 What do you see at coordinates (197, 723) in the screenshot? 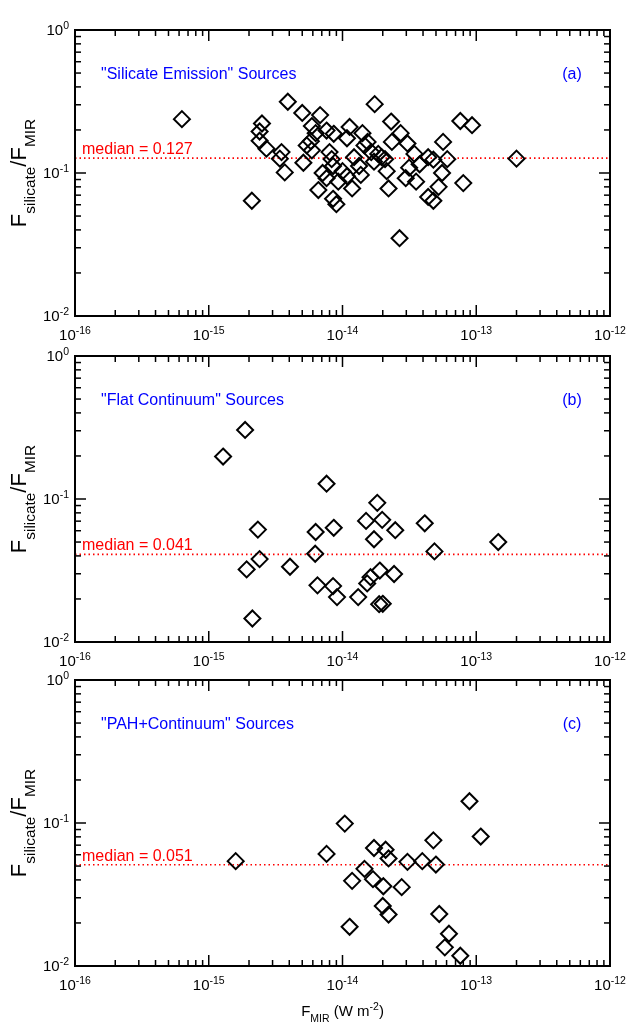
I see `annotation: "PAH+Continuum" Sources` at bounding box center [197, 723].